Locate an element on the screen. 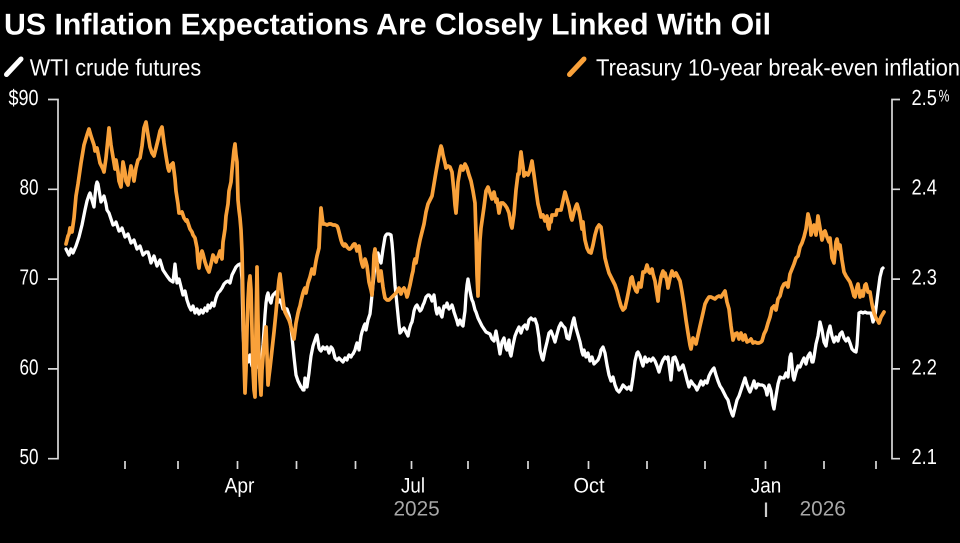  svg-text: 2.4 is located at coordinates (924, 187).